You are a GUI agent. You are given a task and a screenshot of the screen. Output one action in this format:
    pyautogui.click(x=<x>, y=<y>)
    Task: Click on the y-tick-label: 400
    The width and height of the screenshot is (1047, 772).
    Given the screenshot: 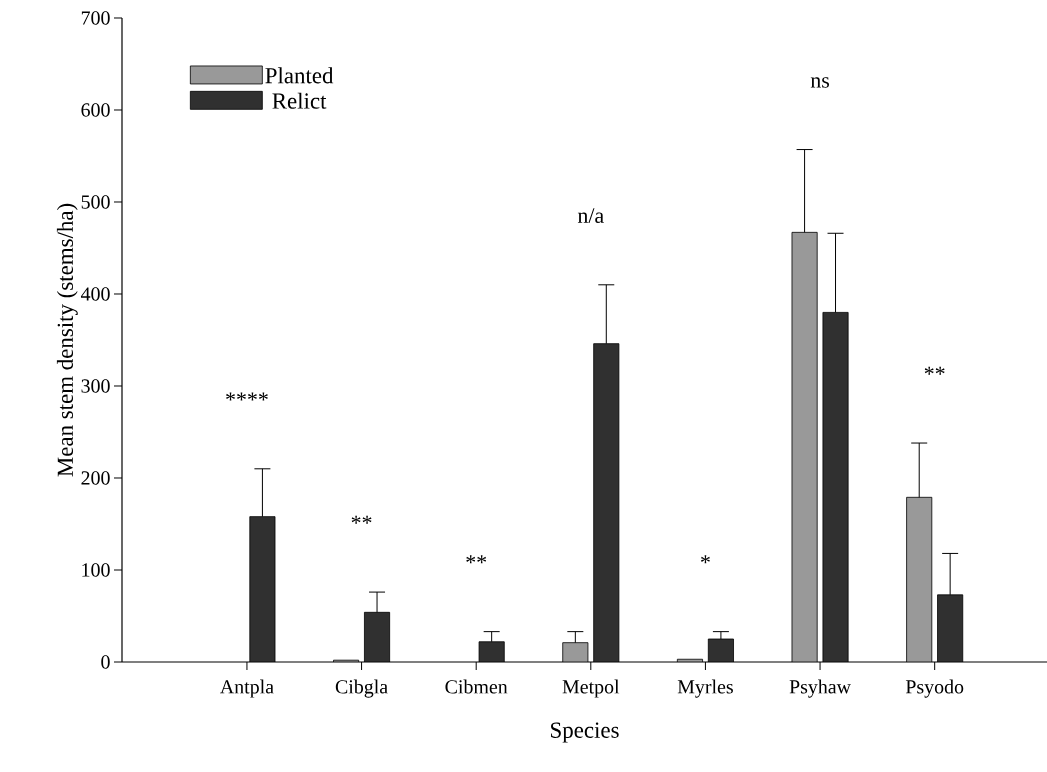 What is the action you would take?
    pyautogui.click(x=95, y=294)
    